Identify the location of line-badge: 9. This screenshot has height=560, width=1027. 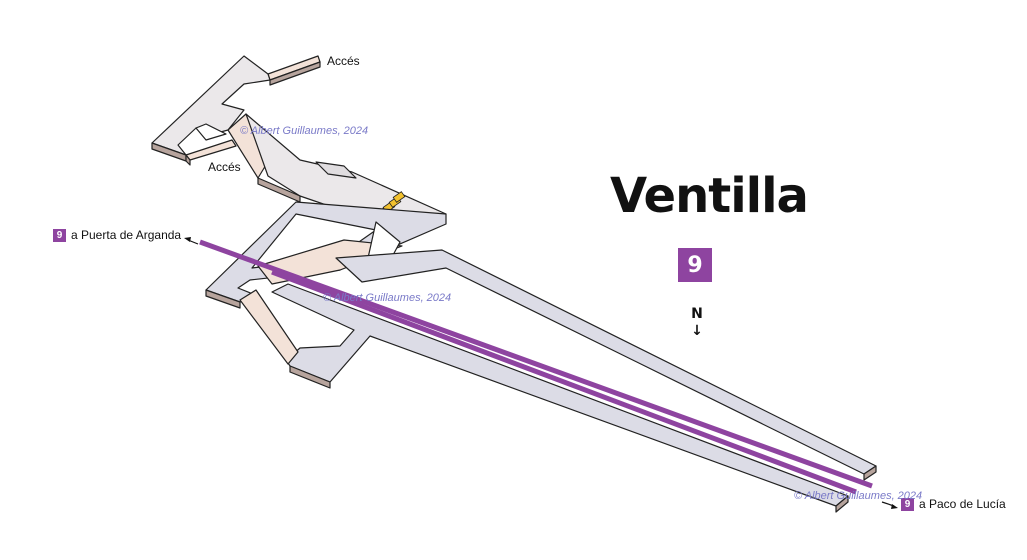
(695, 265).